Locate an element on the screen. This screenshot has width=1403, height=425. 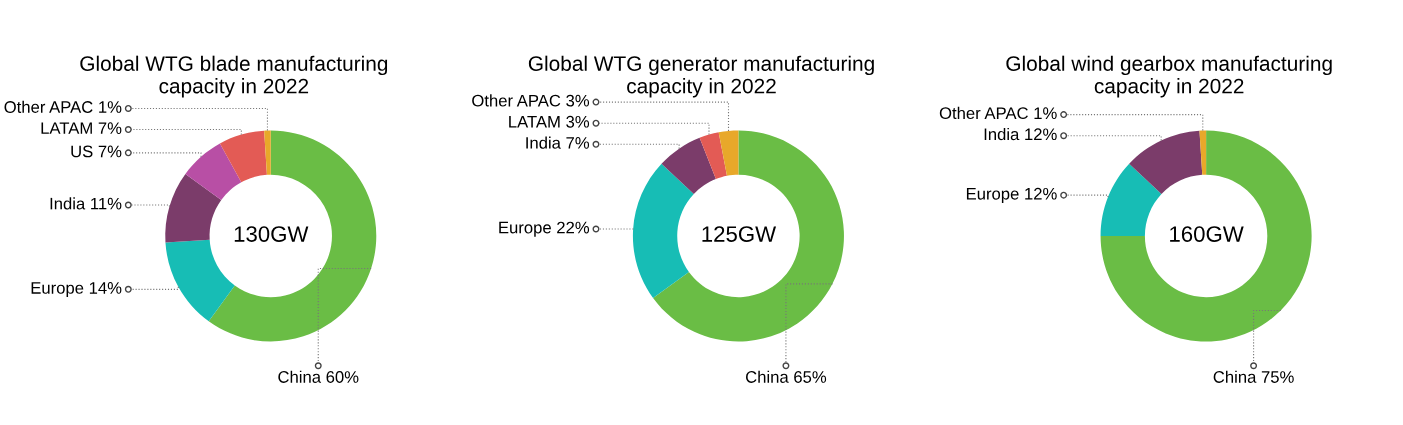
text: 130GW is located at coordinates (271, 234).